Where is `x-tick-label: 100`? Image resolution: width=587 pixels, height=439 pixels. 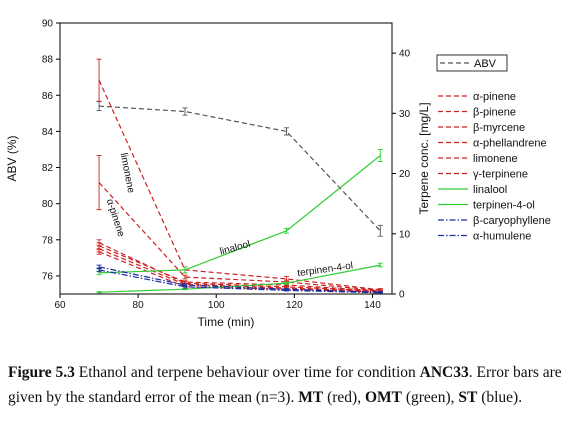 x-tick-label: 100 is located at coordinates (216, 305).